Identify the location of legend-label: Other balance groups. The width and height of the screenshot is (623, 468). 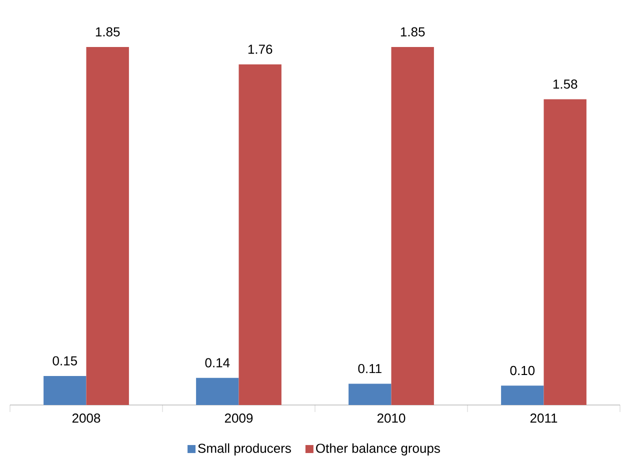
(378, 449).